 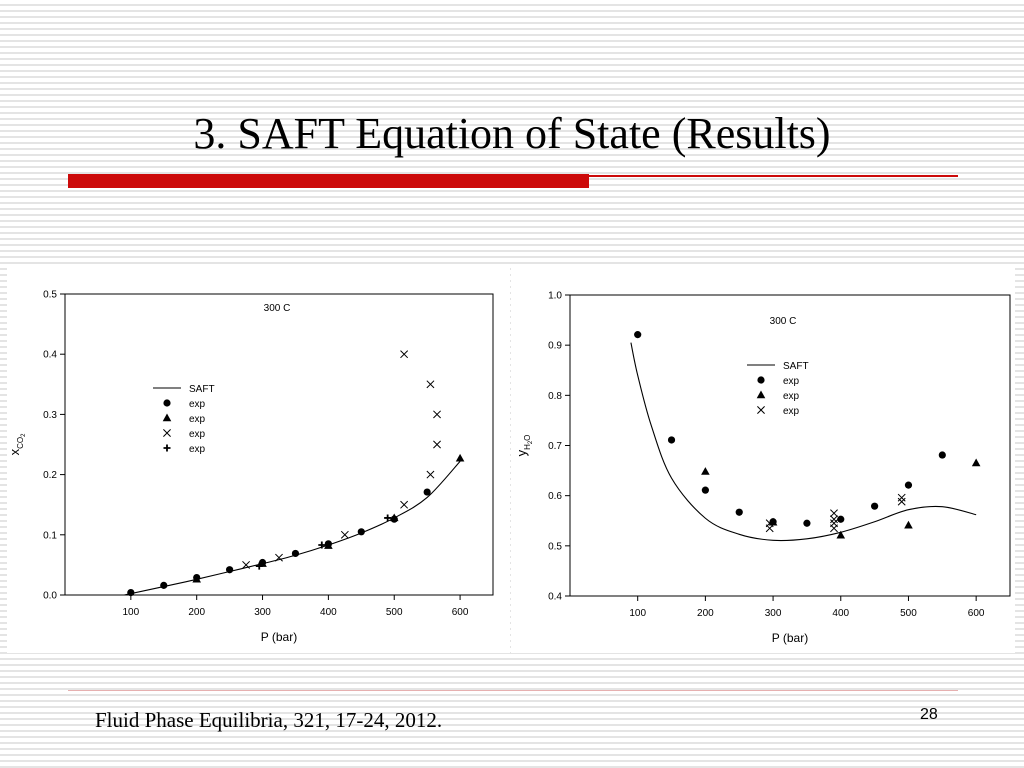 I want to click on chart-2-x-tick-label: 400, so click(x=840, y=613).